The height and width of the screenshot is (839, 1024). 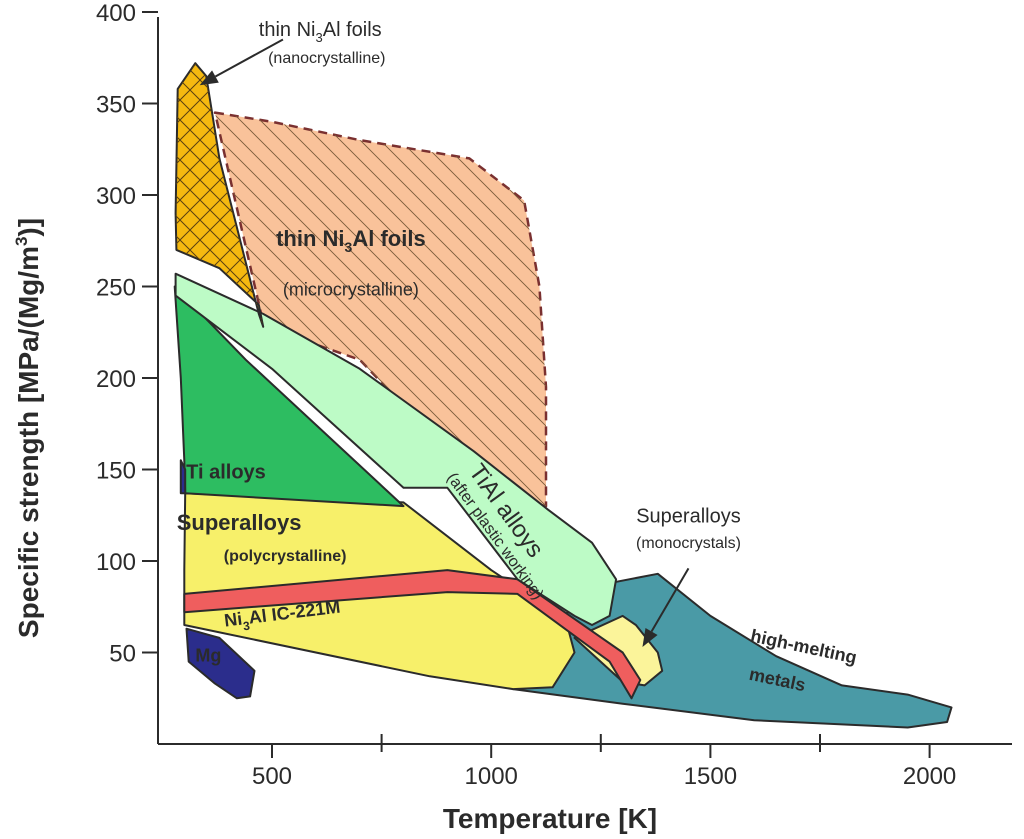 I want to click on y-tick-label-300: 300, so click(x=116, y=196).